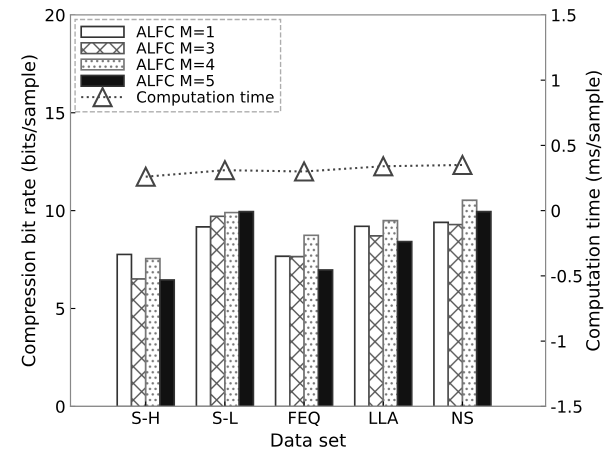 The width and height of the screenshot is (613, 466). Describe the element at coordinates (30, 210) in the screenshot. I see `y-axis-title: Compression bit rate (bits/sample)` at that location.